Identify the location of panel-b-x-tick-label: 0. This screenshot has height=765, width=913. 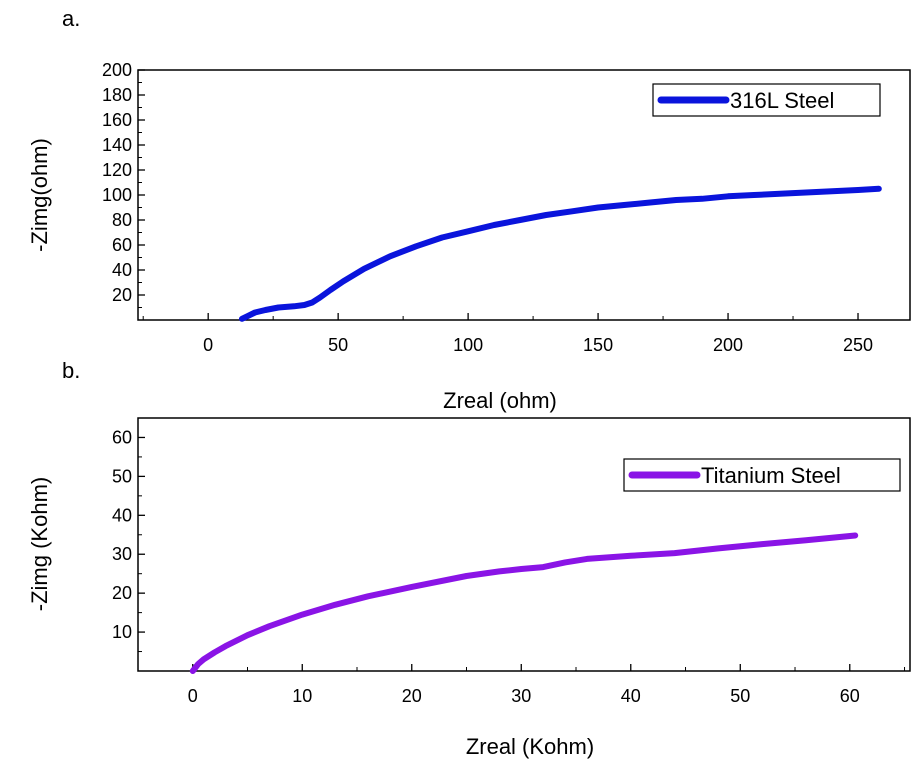
(193, 696).